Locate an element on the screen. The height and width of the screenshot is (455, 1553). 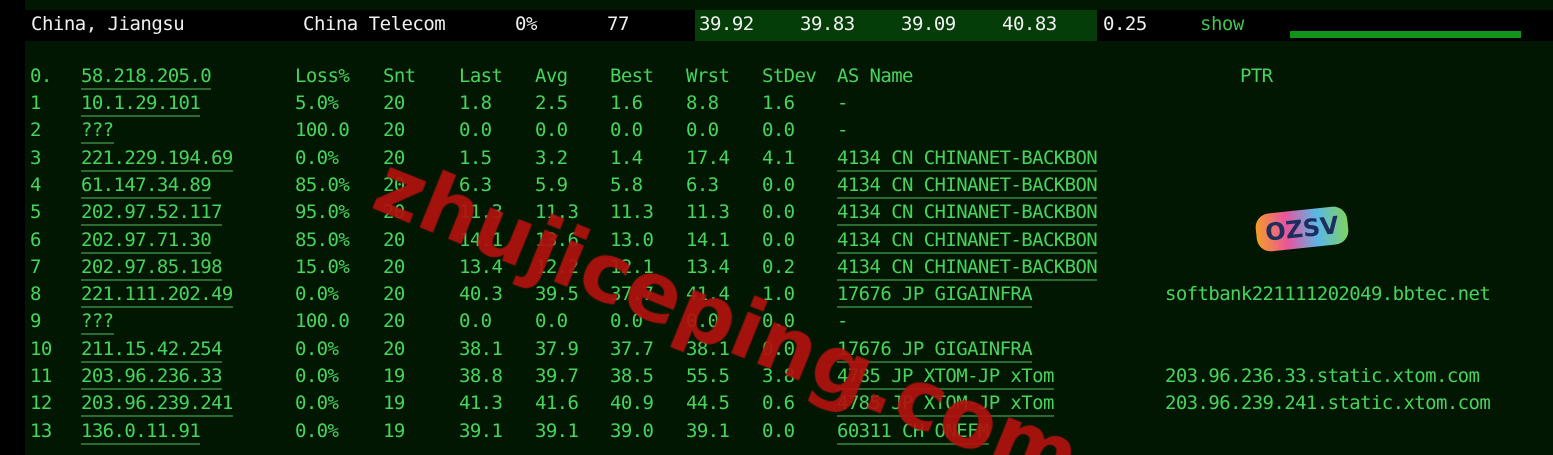
table-row-4-snt: 20 is located at coordinates (394, 184).